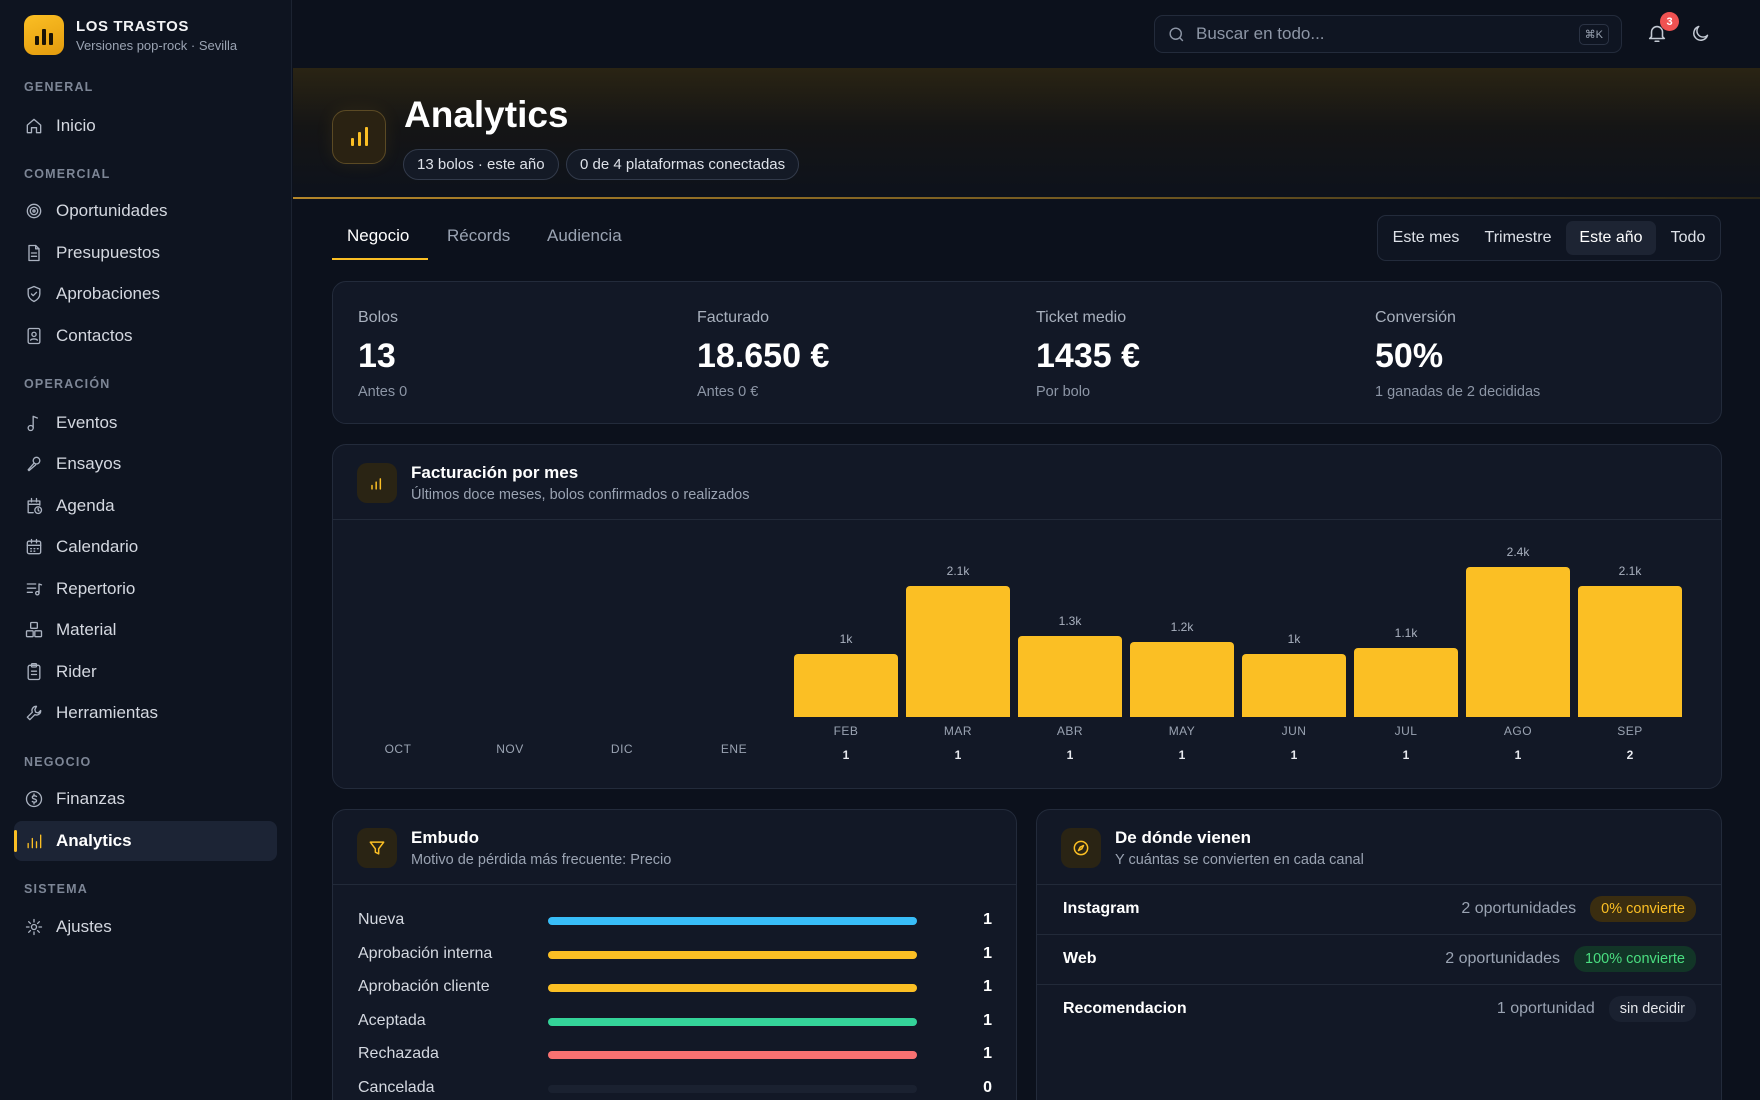  I want to click on sidebar-item-label: Inicio, so click(76, 125).